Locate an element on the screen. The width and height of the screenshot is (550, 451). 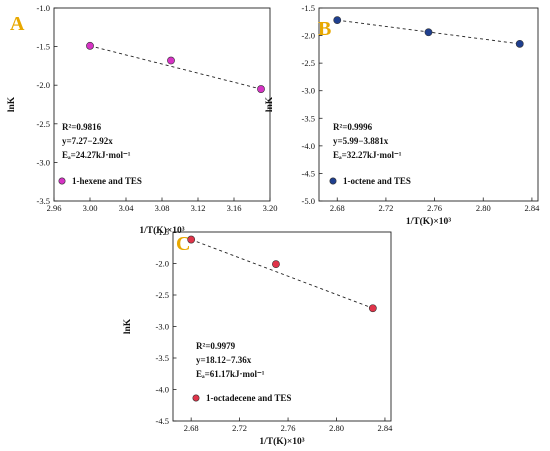
x-tick-label: 3.20 is located at coordinates (270, 208).